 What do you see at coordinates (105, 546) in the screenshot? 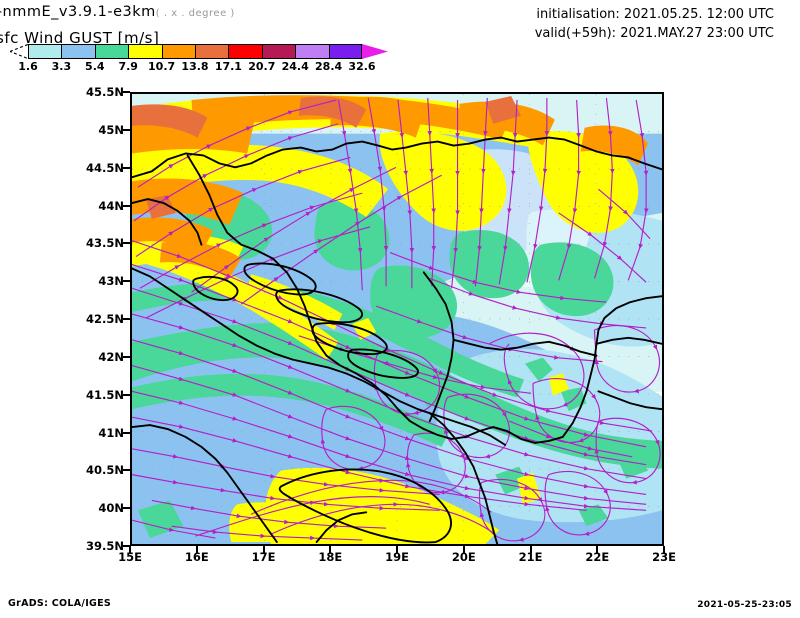
I see `y-axis-label: 39.5N` at bounding box center [105, 546].